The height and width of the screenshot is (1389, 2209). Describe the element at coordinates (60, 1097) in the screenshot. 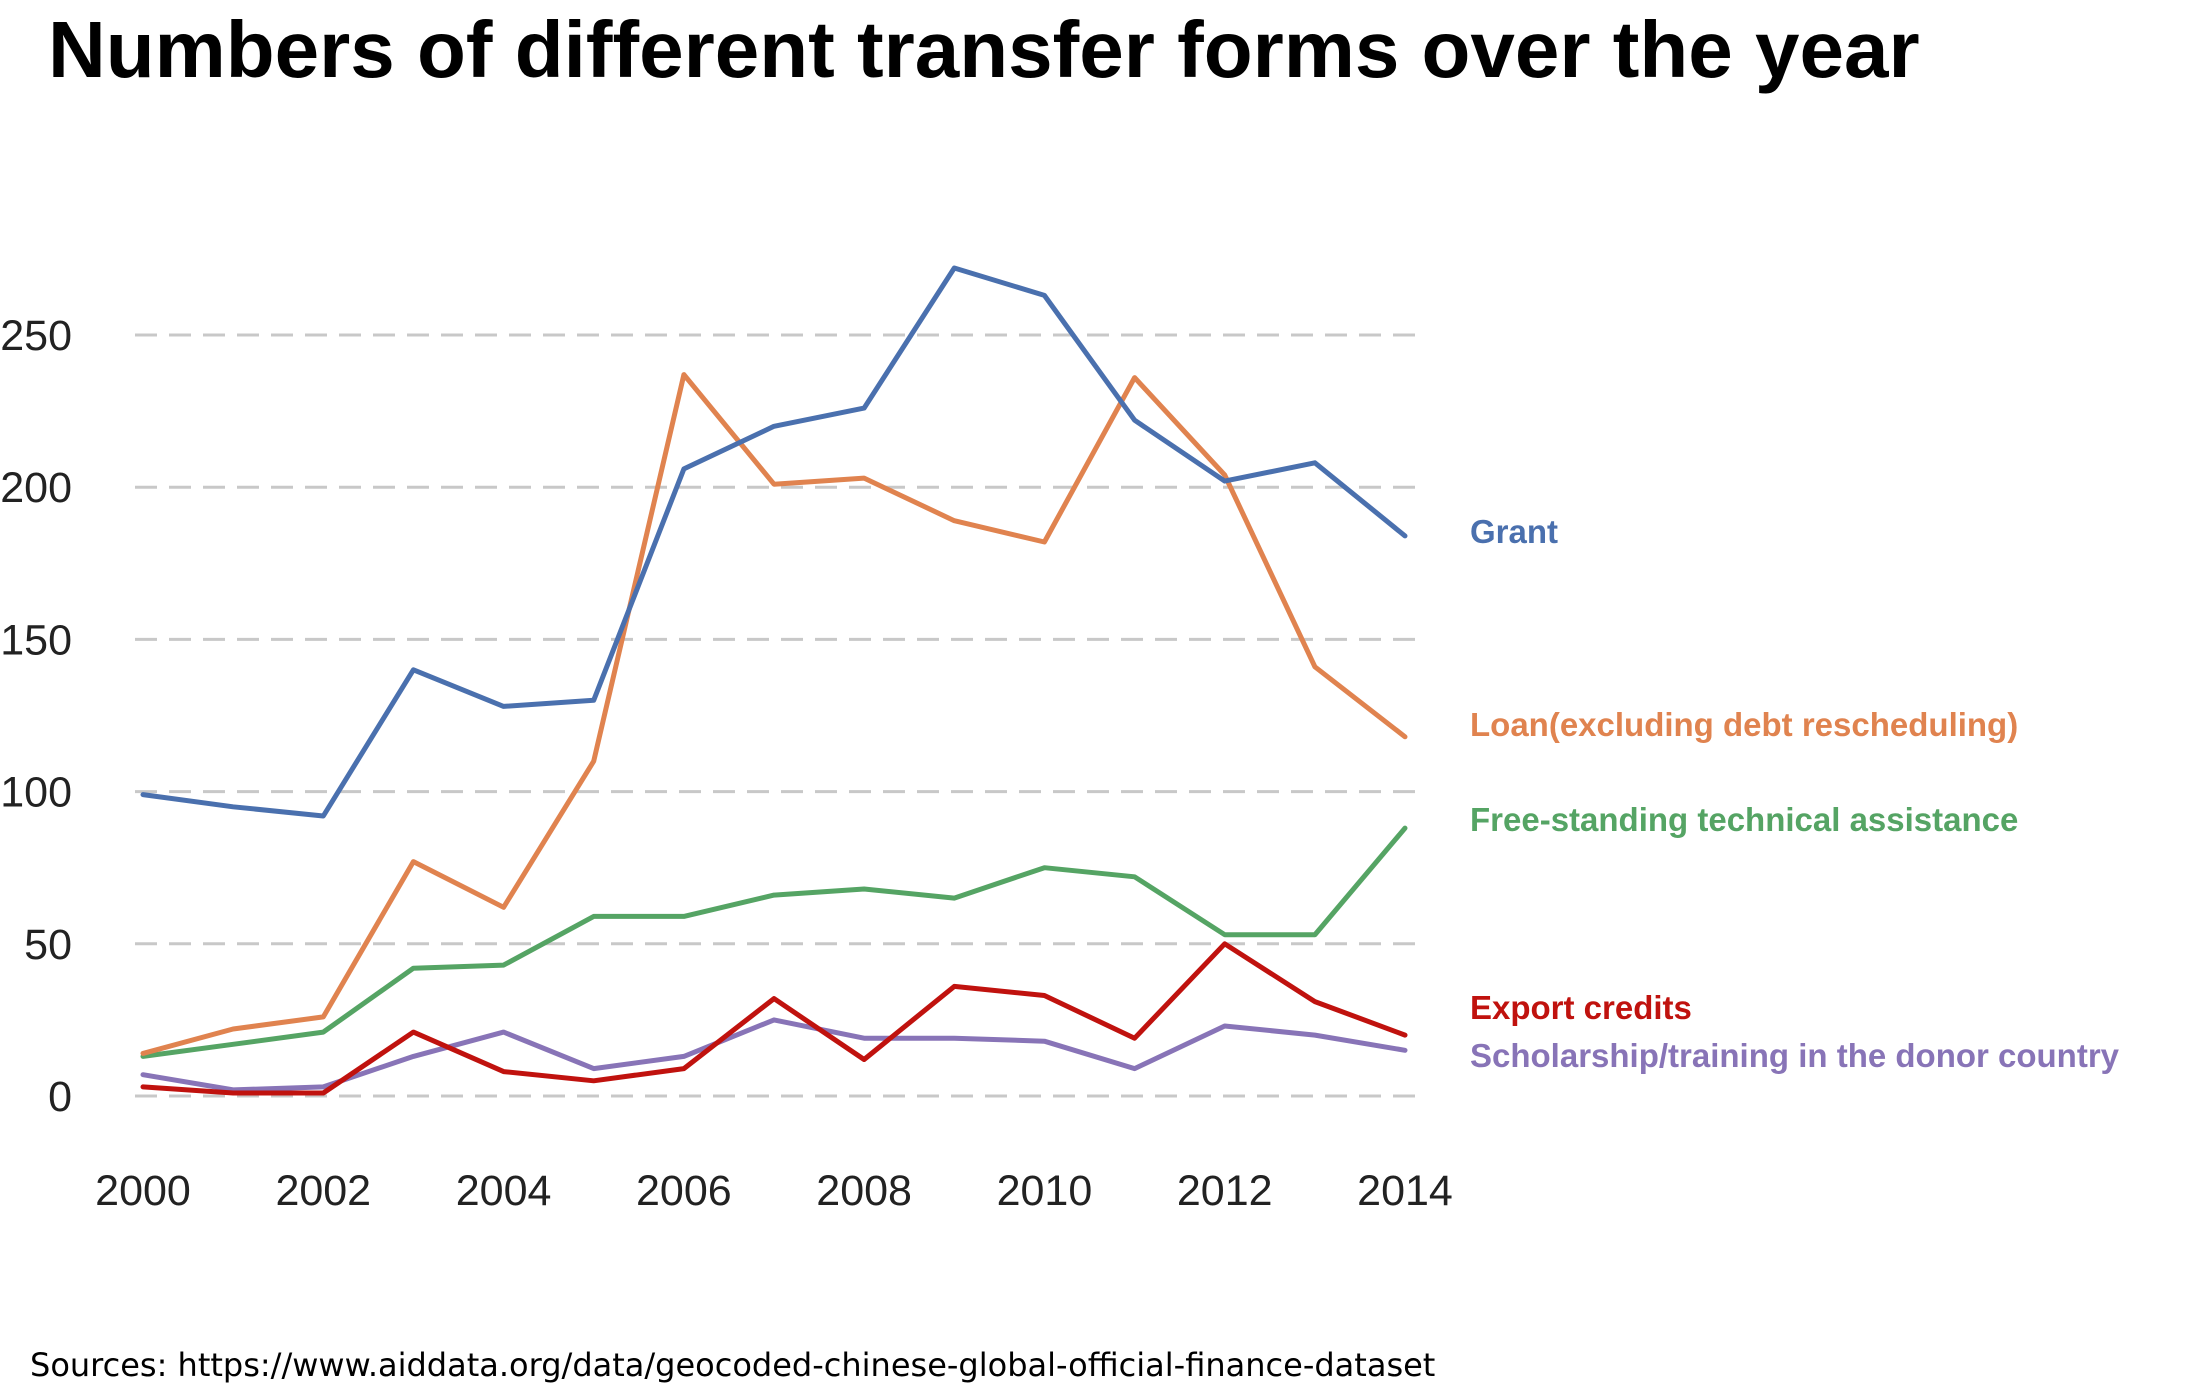

I see `y-tick-label-0: 0` at that location.